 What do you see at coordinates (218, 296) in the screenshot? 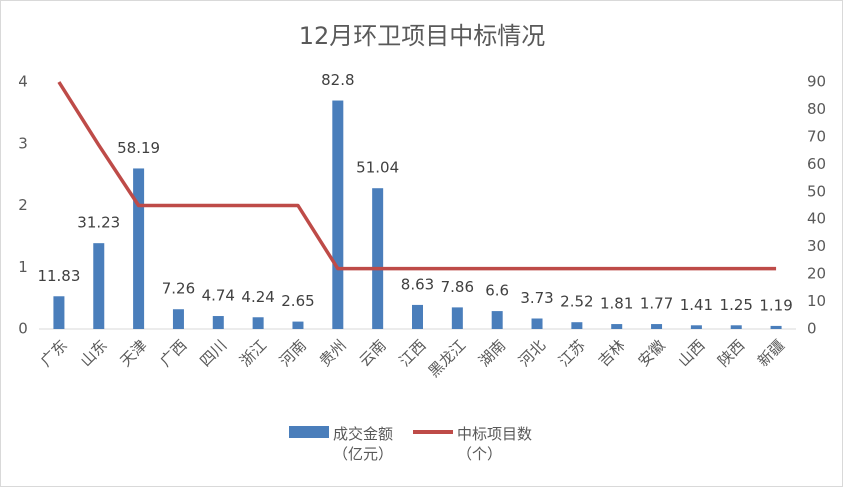
I see `data-label: 4.74` at bounding box center [218, 296].